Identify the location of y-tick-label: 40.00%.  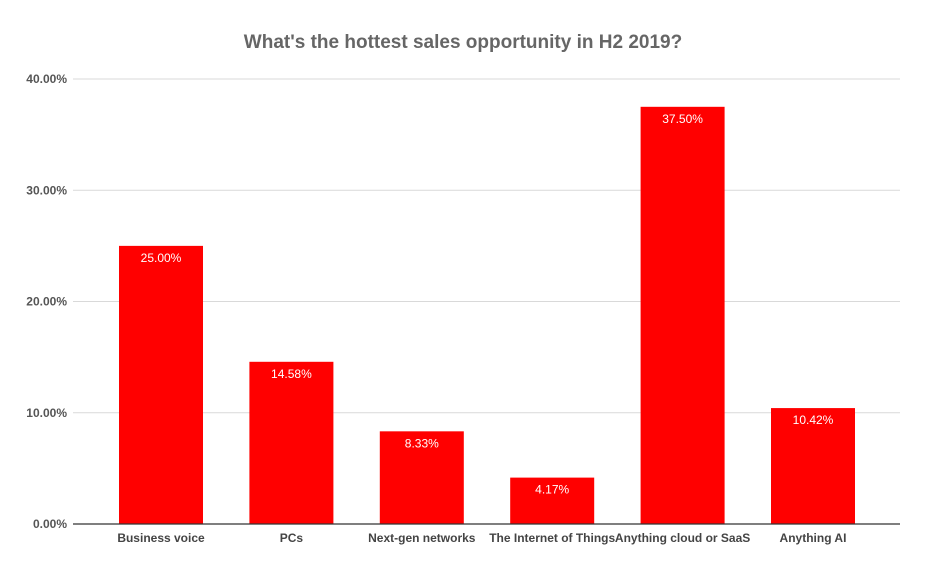
(46, 79).